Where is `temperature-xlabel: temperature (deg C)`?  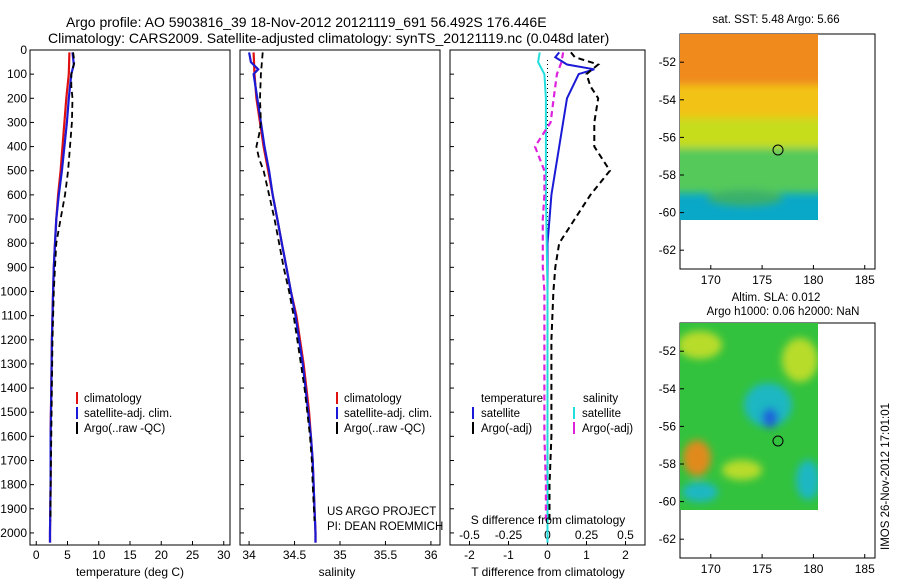 temperature-xlabel: temperature (deg C) is located at coordinates (130, 572).